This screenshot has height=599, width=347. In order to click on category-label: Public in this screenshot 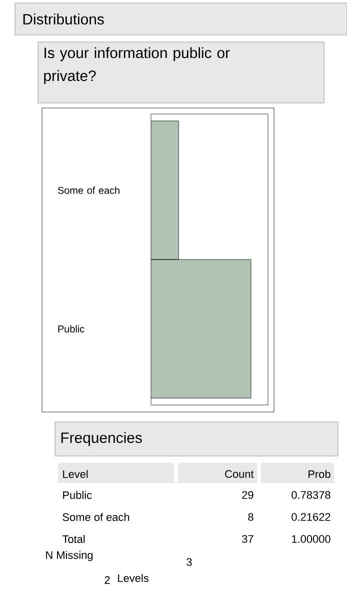, I will do `click(77, 495)`.